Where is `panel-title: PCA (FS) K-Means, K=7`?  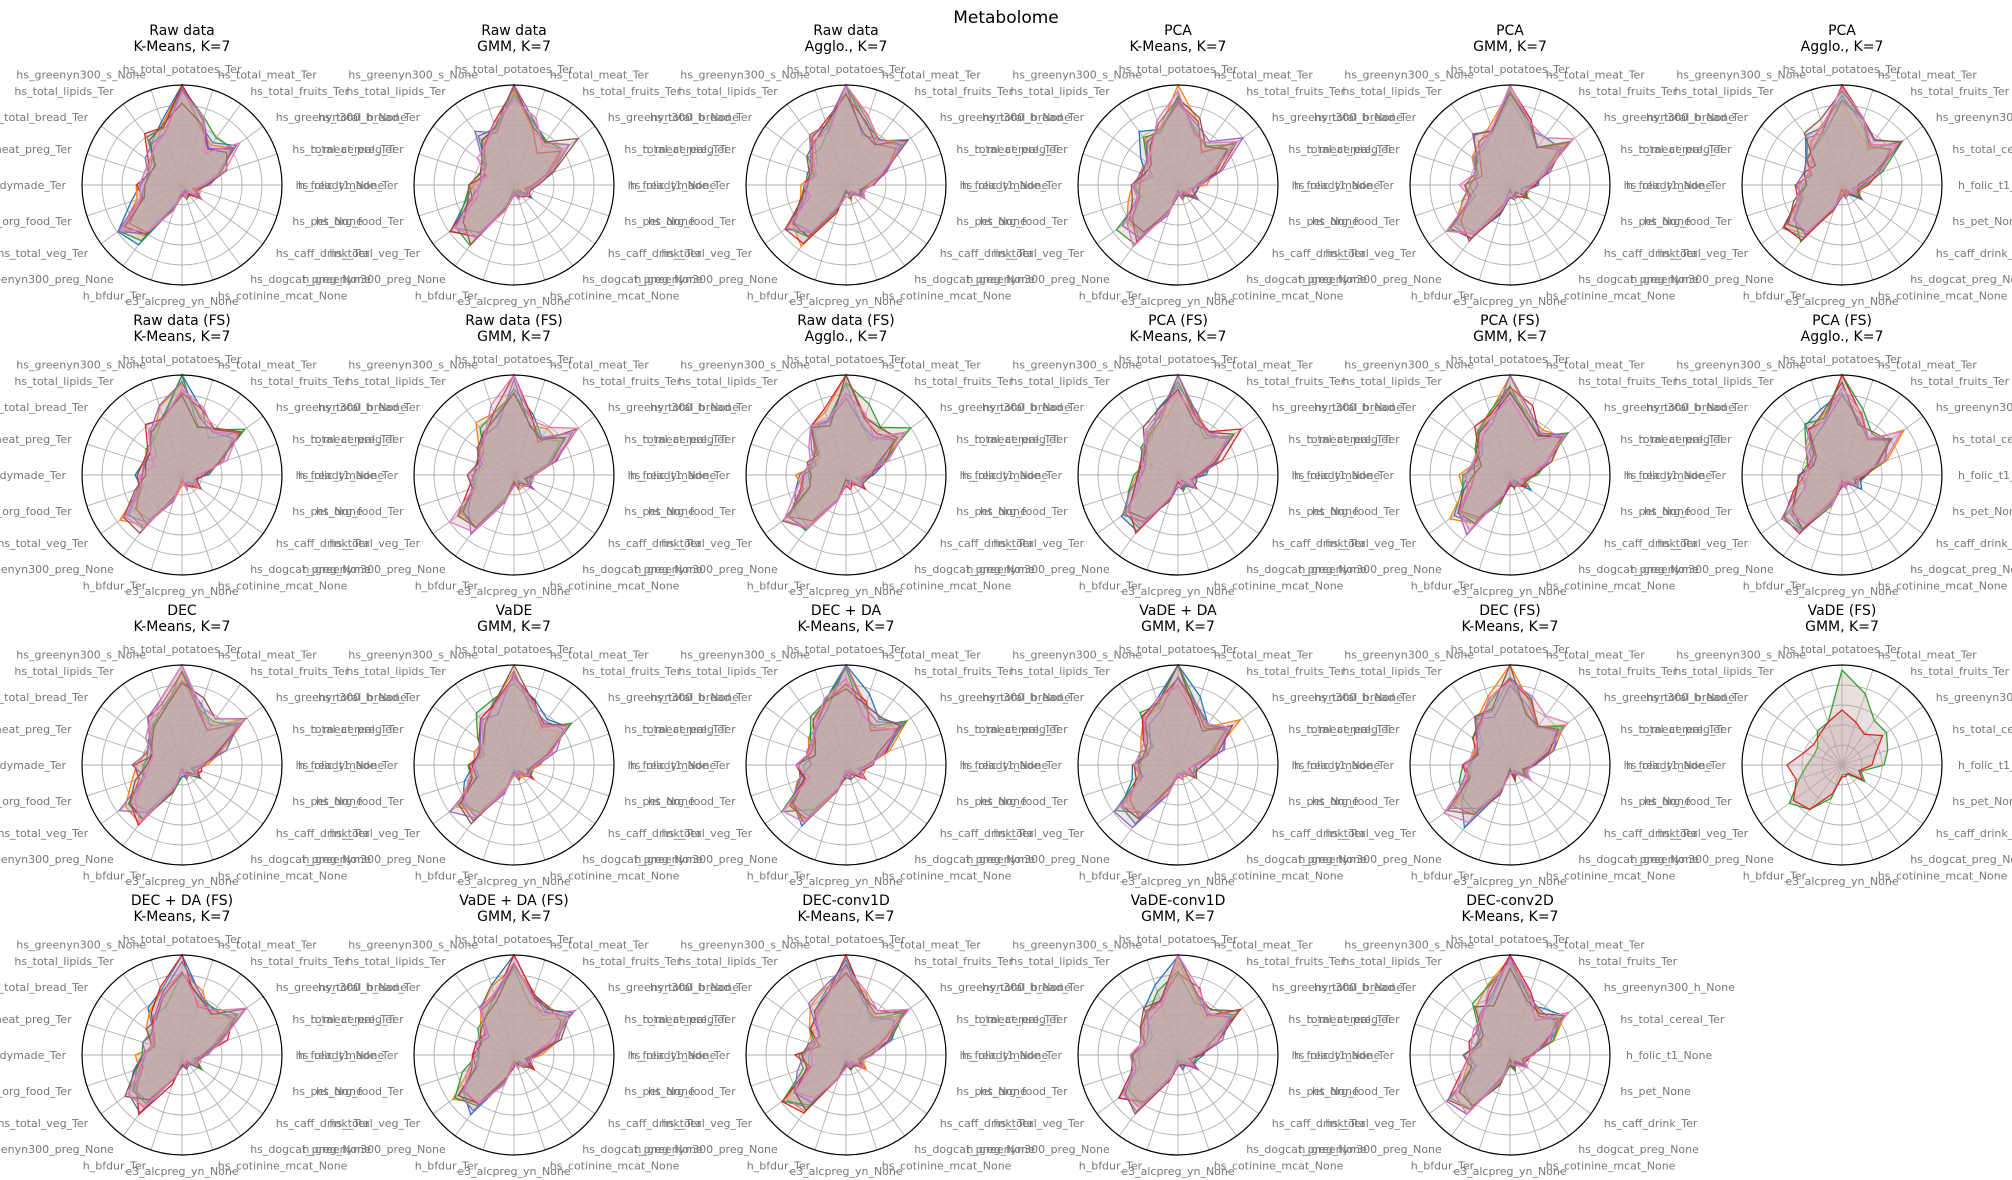
panel-title: PCA (FS) K-Means, K=7 is located at coordinates (1178, 329).